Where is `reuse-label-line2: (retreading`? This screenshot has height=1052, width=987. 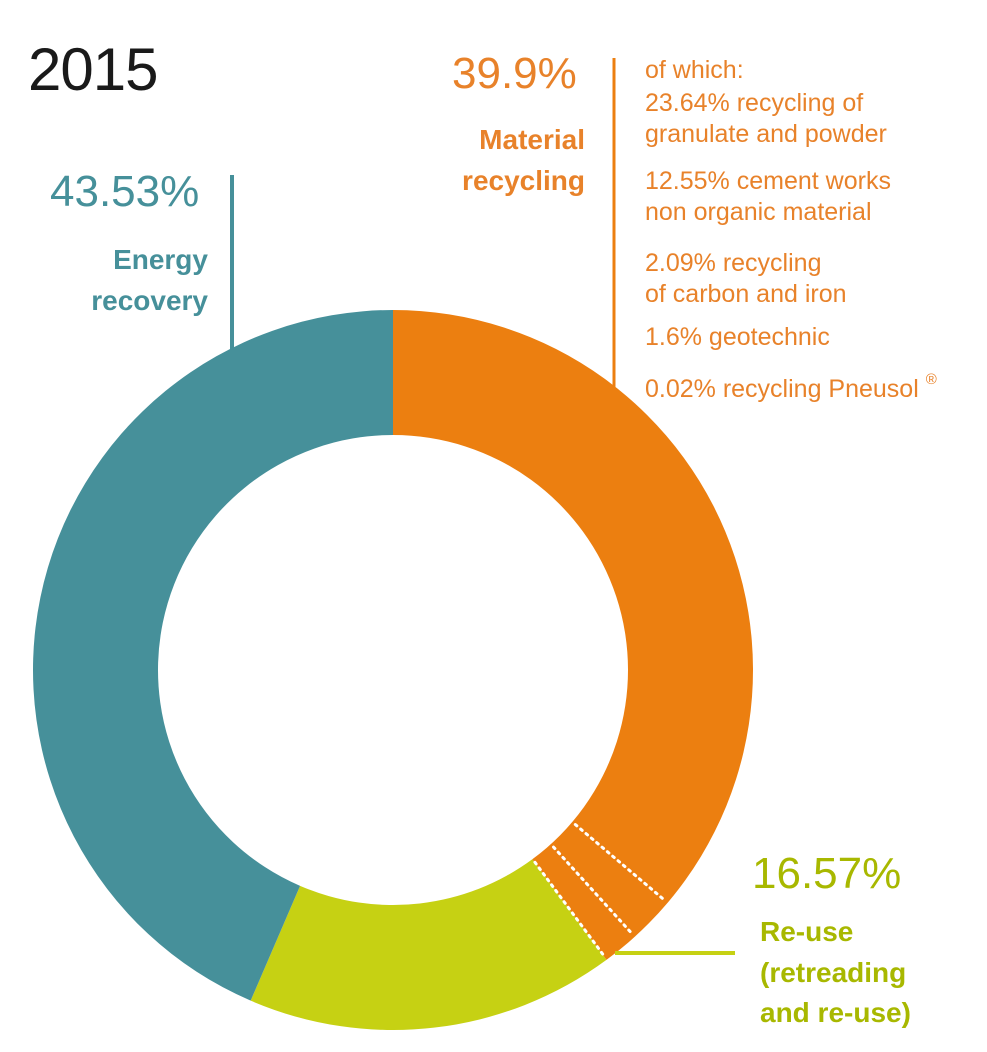 reuse-label-line2: (retreading is located at coordinates (833, 972).